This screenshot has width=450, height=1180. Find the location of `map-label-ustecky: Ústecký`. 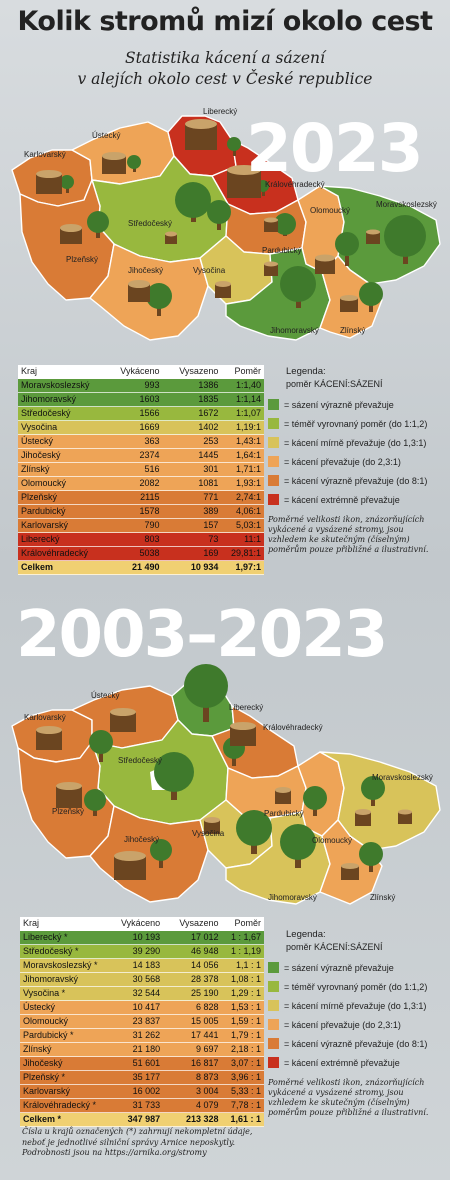

map-label-ustecky: Ústecký is located at coordinates (105, 695).